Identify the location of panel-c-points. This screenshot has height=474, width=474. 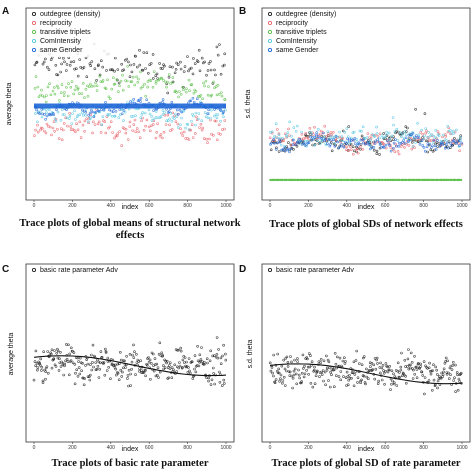
(130, 362).